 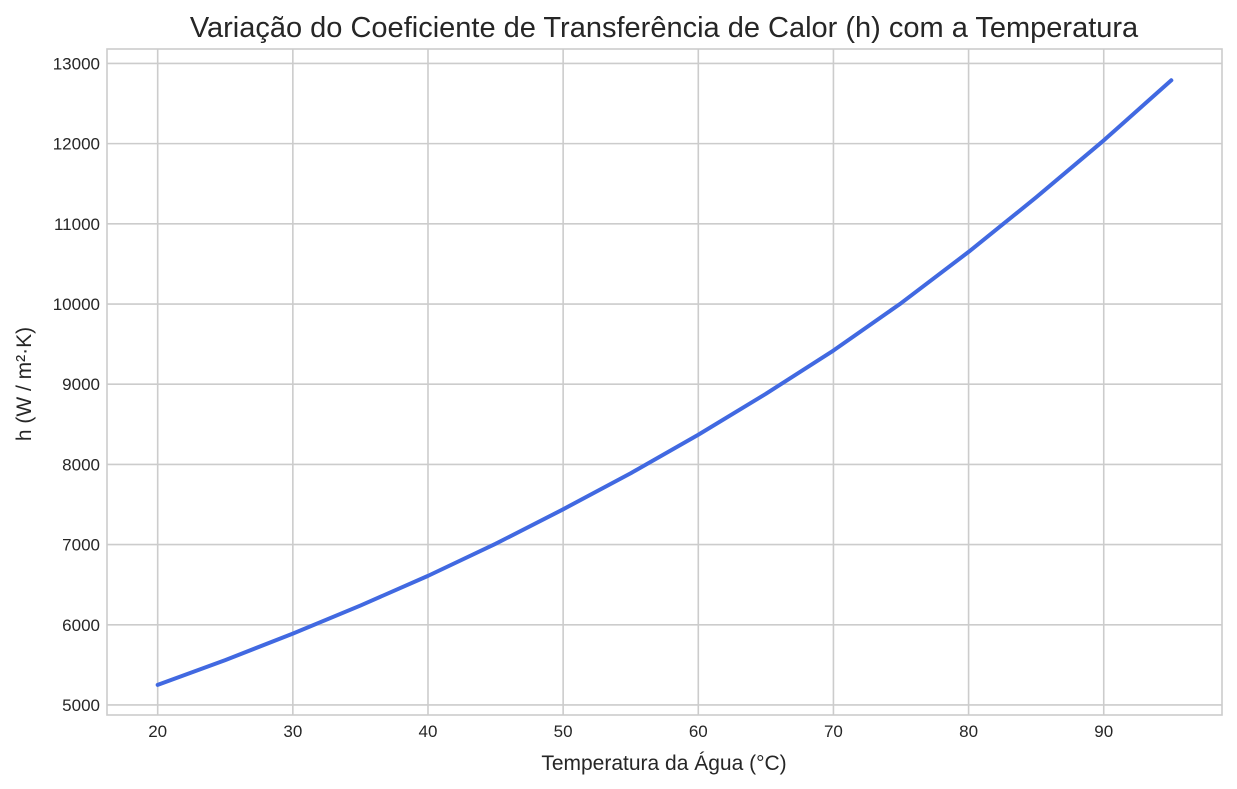 I want to click on y-tick-label: 7000, so click(x=81, y=545).